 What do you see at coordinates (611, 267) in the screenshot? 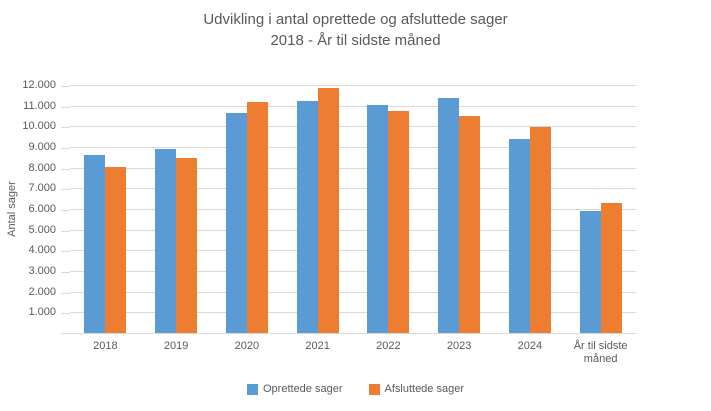
I see `bar-afsluttede-sager-år-til-sidste-måned` at bounding box center [611, 267].